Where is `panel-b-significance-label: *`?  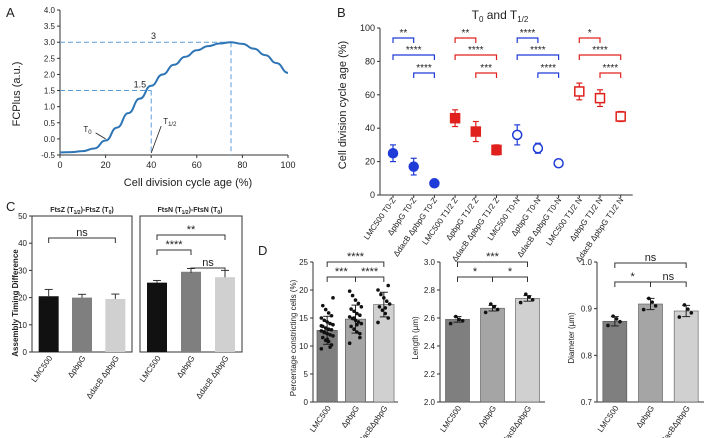 panel-b-significance-label: * is located at coordinates (590, 33).